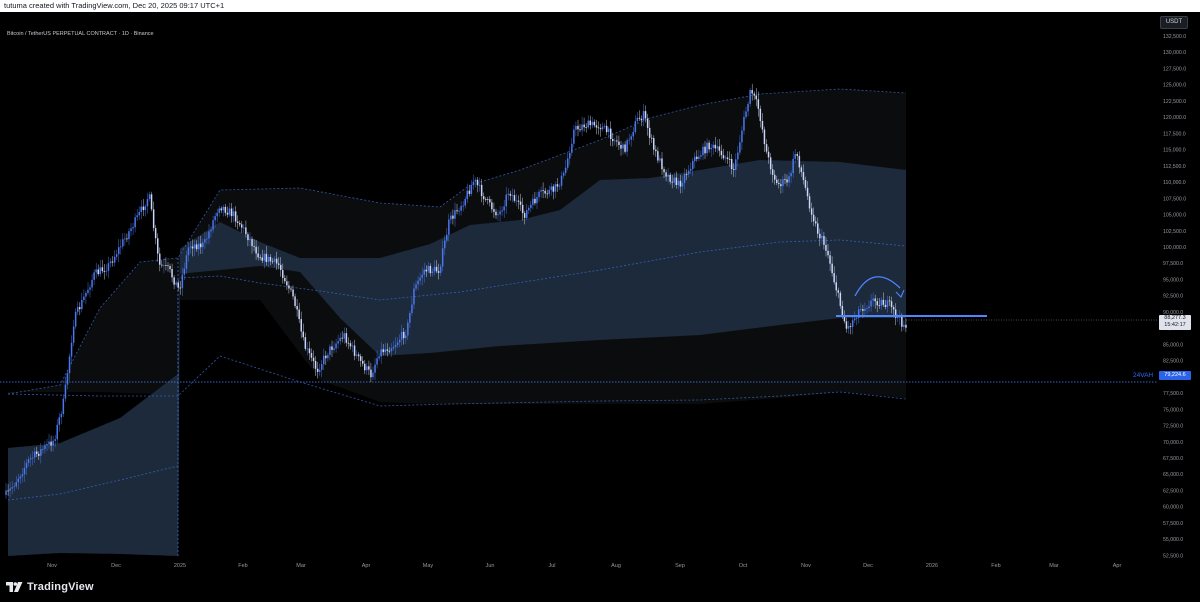 The image size is (1200, 602). What do you see at coordinates (1174, 22) in the screenshot?
I see `currency-badge: USDT` at bounding box center [1174, 22].